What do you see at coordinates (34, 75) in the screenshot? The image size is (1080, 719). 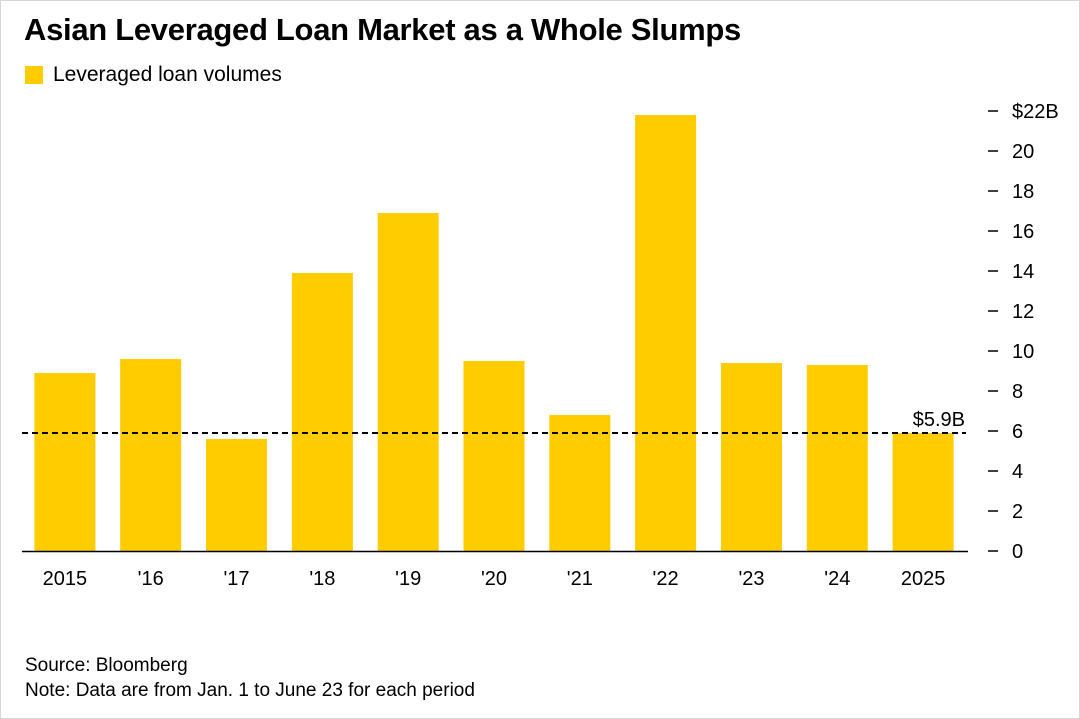 I see `legend-swatch` at bounding box center [34, 75].